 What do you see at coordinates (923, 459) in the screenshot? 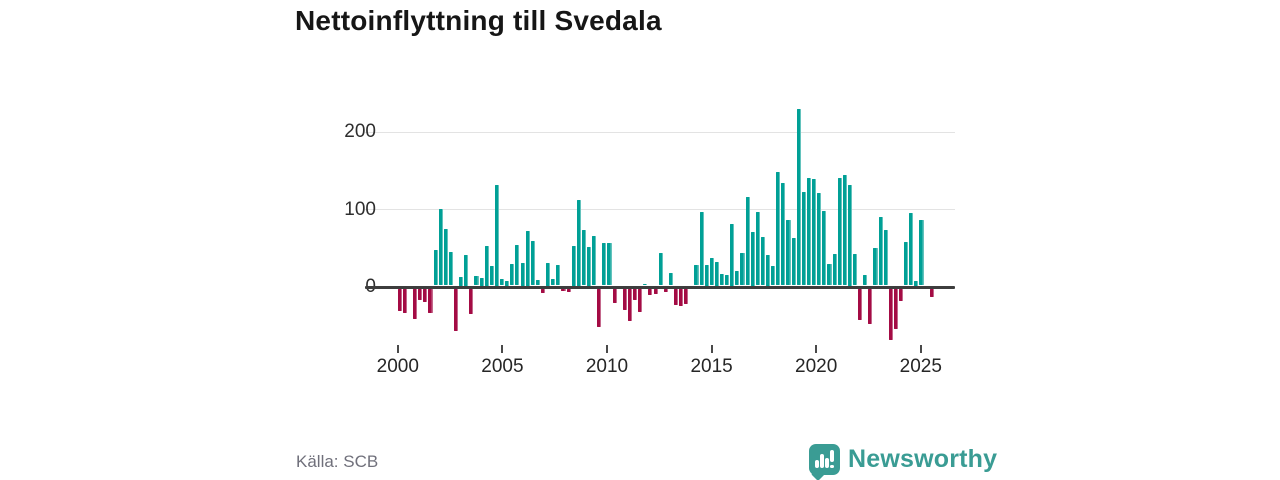
I see `newsworthy-logo-text: Newsworthy` at bounding box center [923, 459].